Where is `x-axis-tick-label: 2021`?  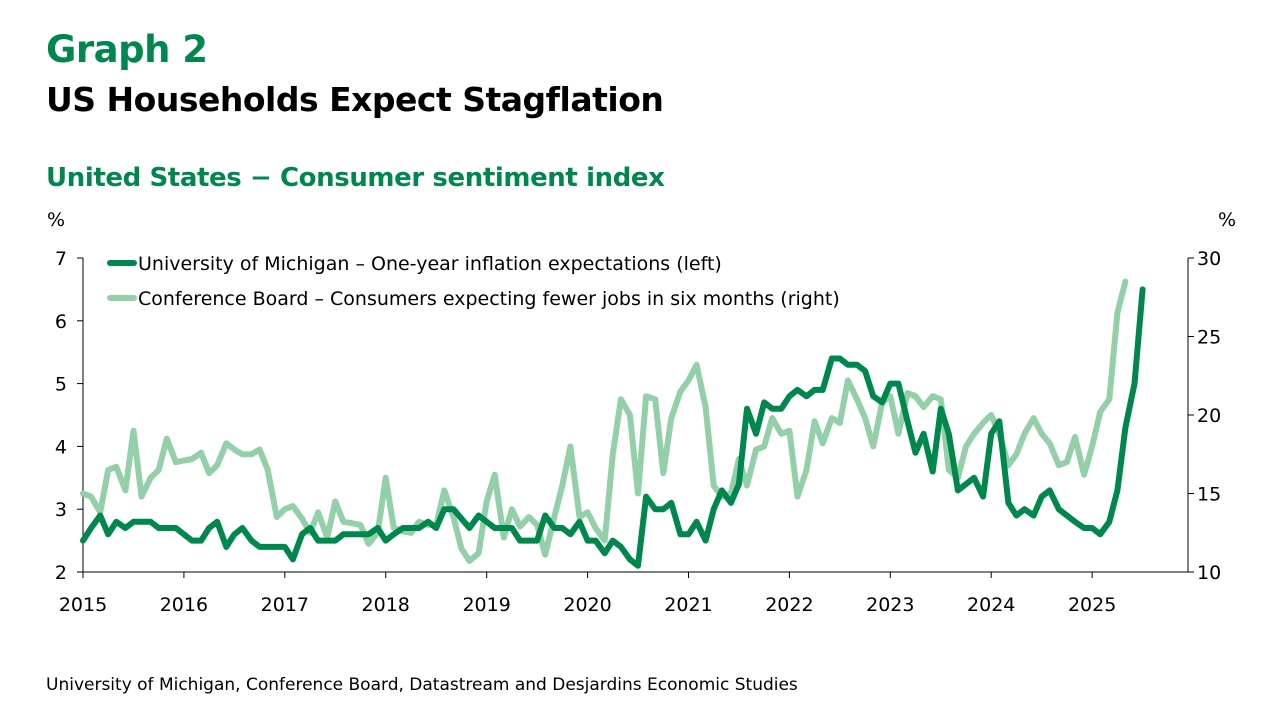
x-axis-tick-label: 2021 is located at coordinates (688, 605).